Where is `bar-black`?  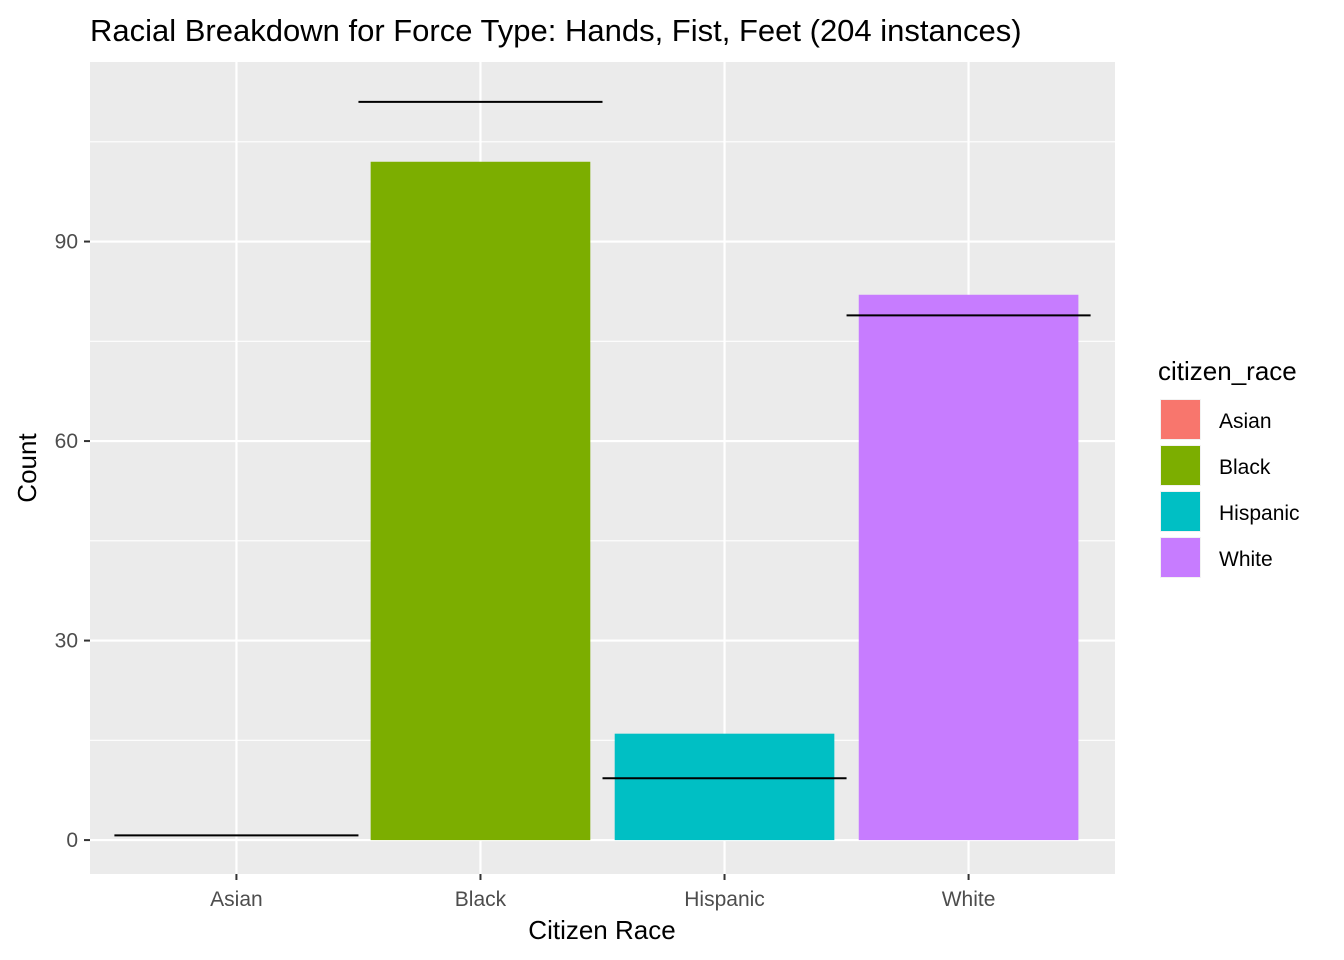 bar-black is located at coordinates (480, 501).